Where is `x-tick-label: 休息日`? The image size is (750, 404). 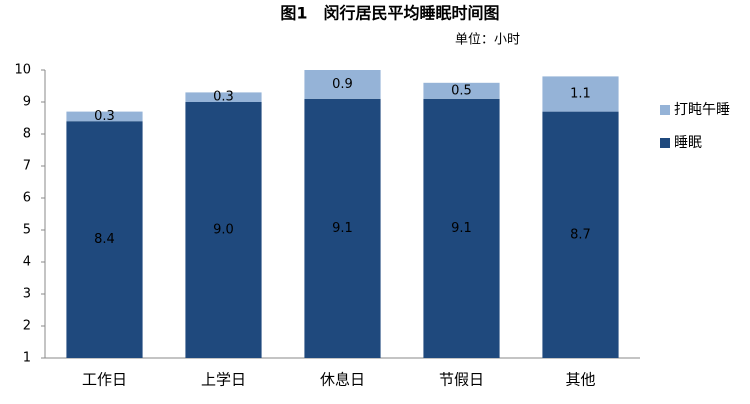
x-tick-label: 休息日 is located at coordinates (342, 380).